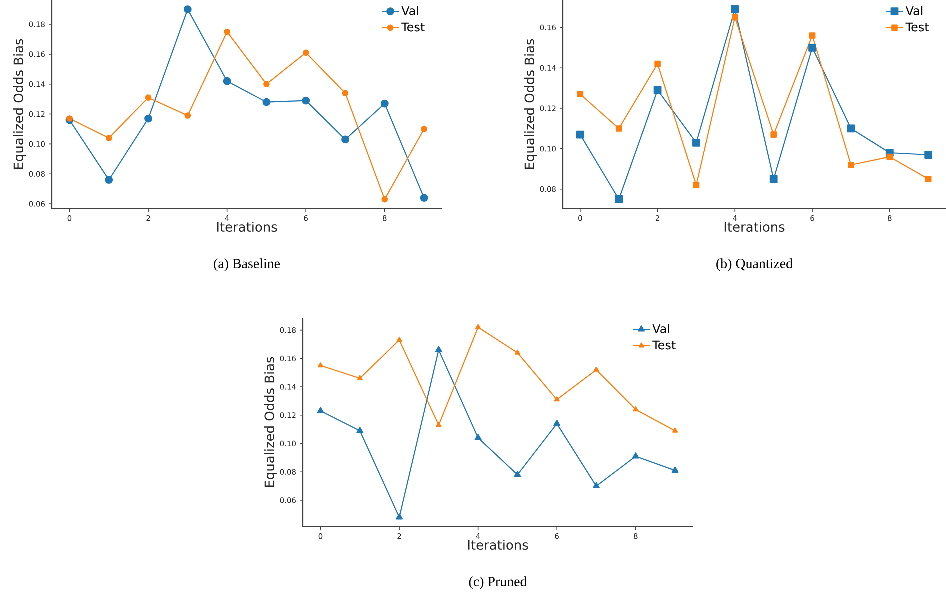 Image resolution: width=946 pixels, height=608 pixels. I want to click on text: (a) Baseline, so click(247, 265).